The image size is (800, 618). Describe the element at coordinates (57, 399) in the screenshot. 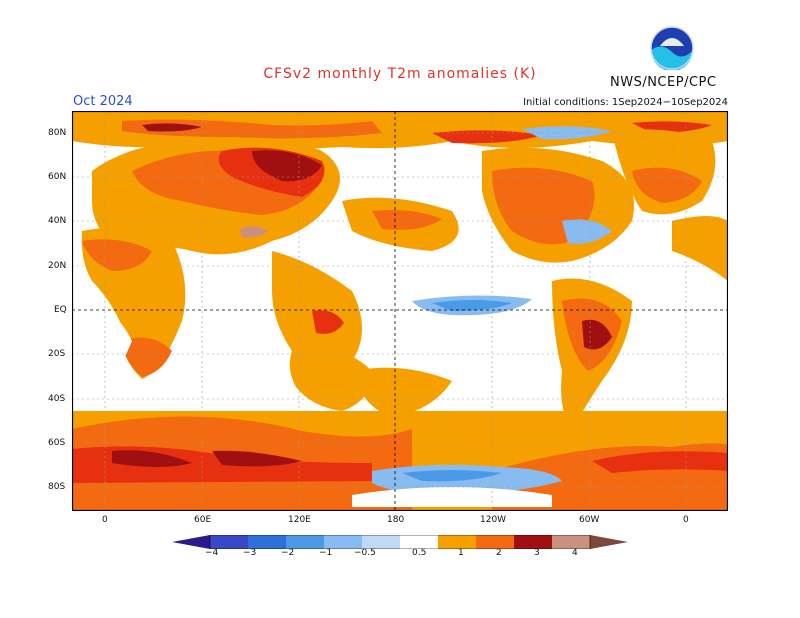

I see `lat-label: 40S` at that location.